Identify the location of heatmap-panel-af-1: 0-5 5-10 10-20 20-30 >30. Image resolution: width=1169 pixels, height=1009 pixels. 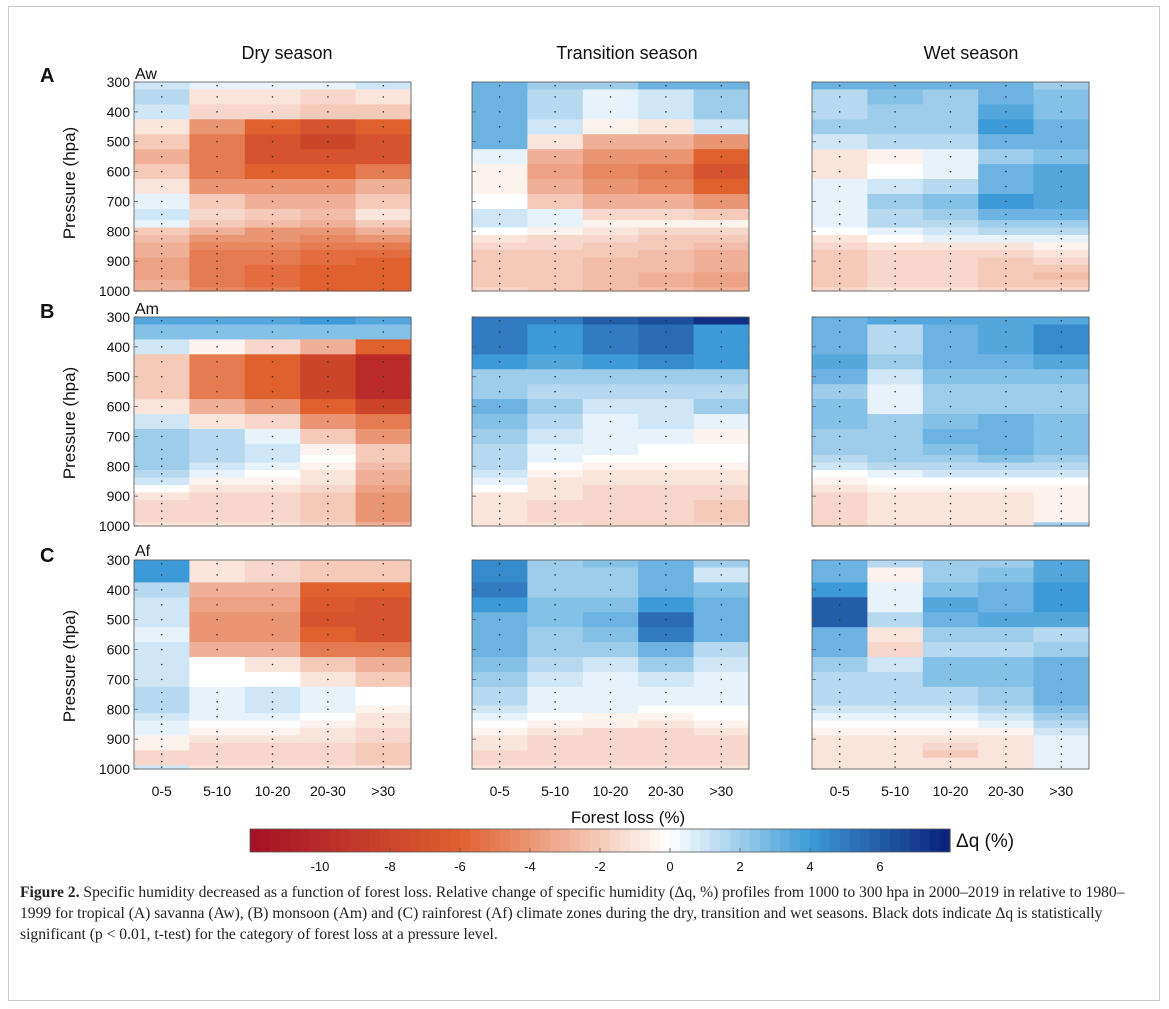
(610, 679).